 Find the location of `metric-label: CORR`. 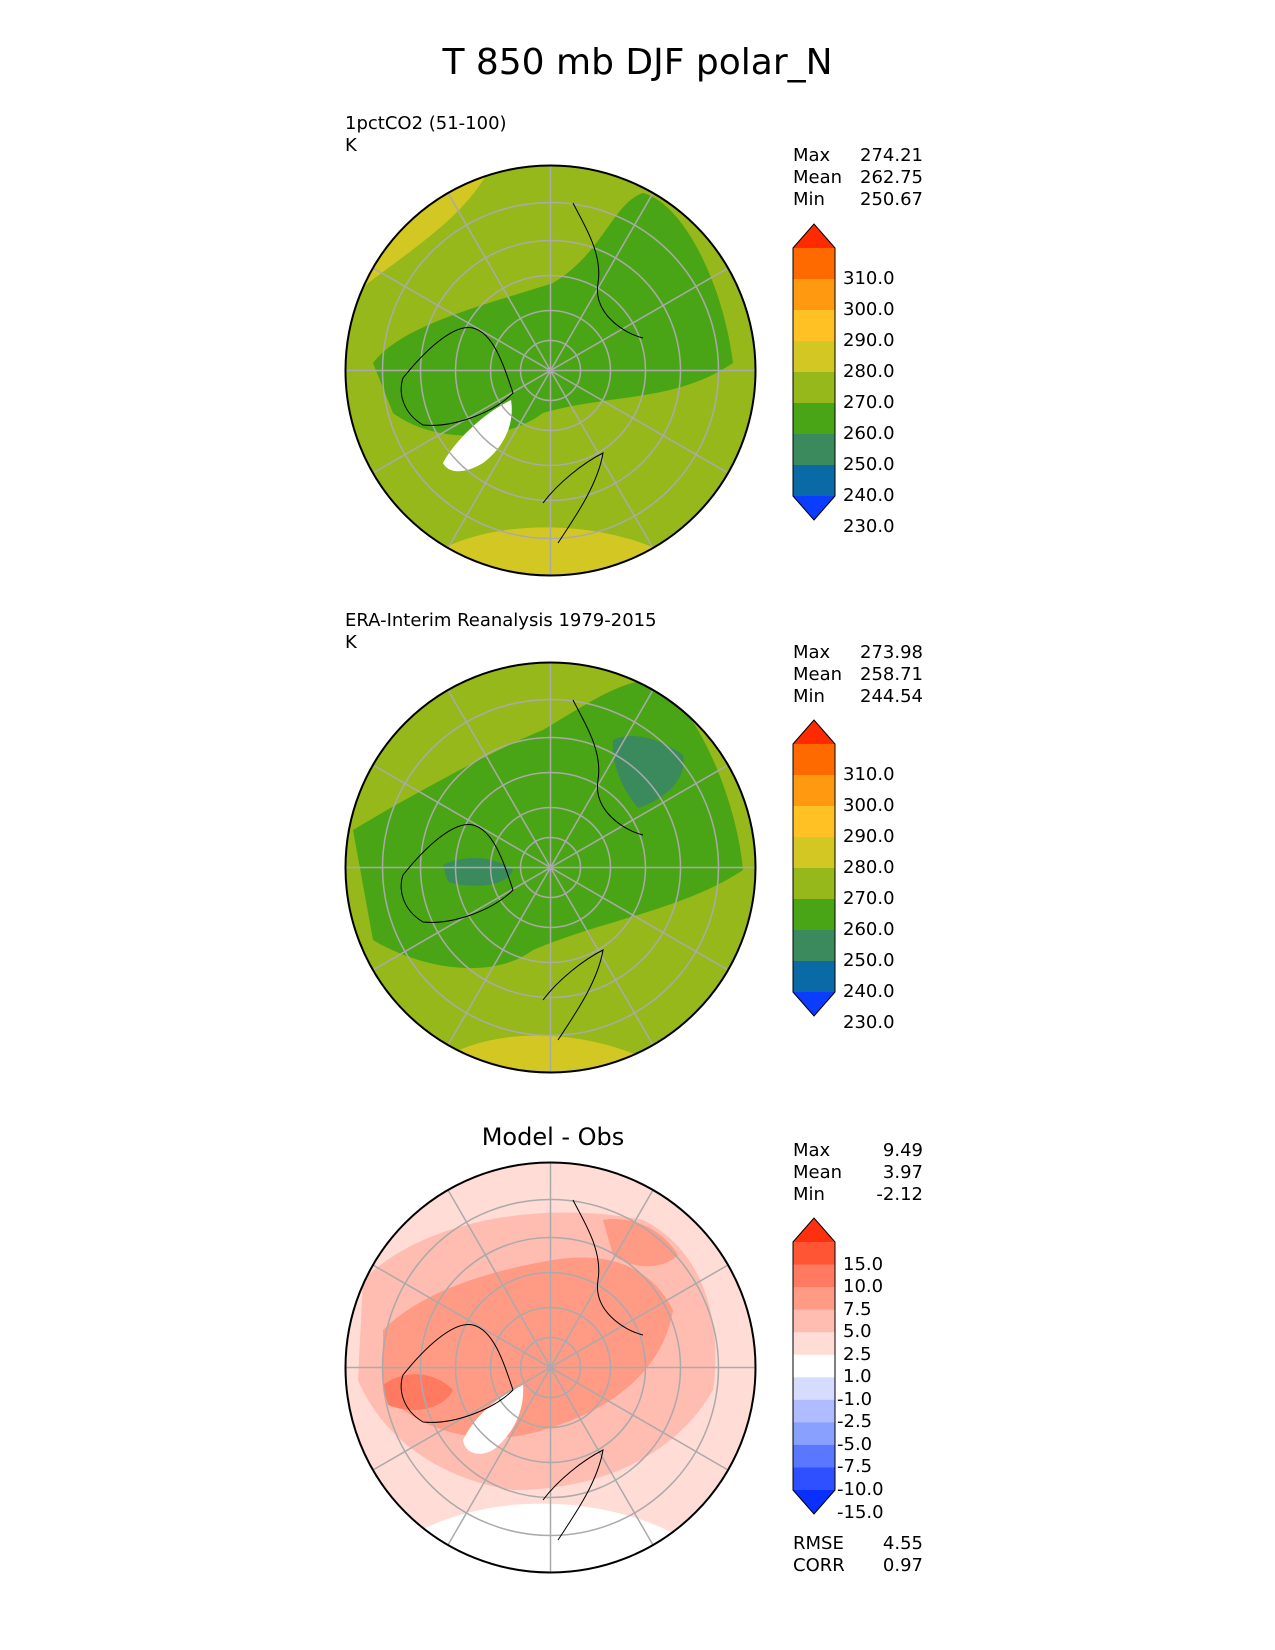

metric-label: CORR is located at coordinates (819, 1565).